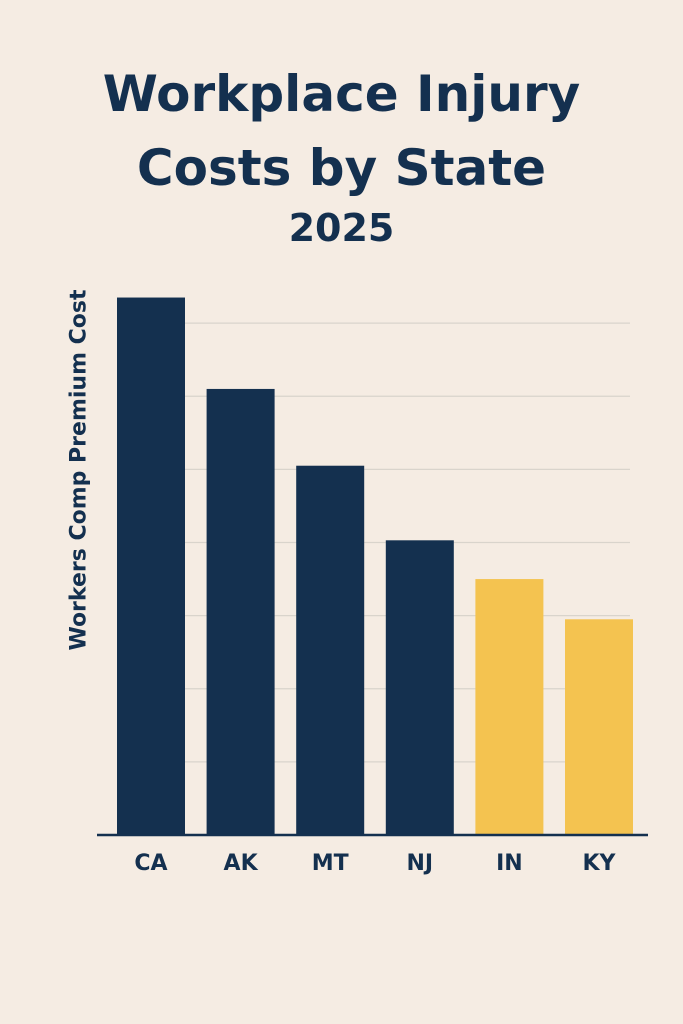 The image size is (683, 1024). I want to click on bar-mt, so click(330, 650).